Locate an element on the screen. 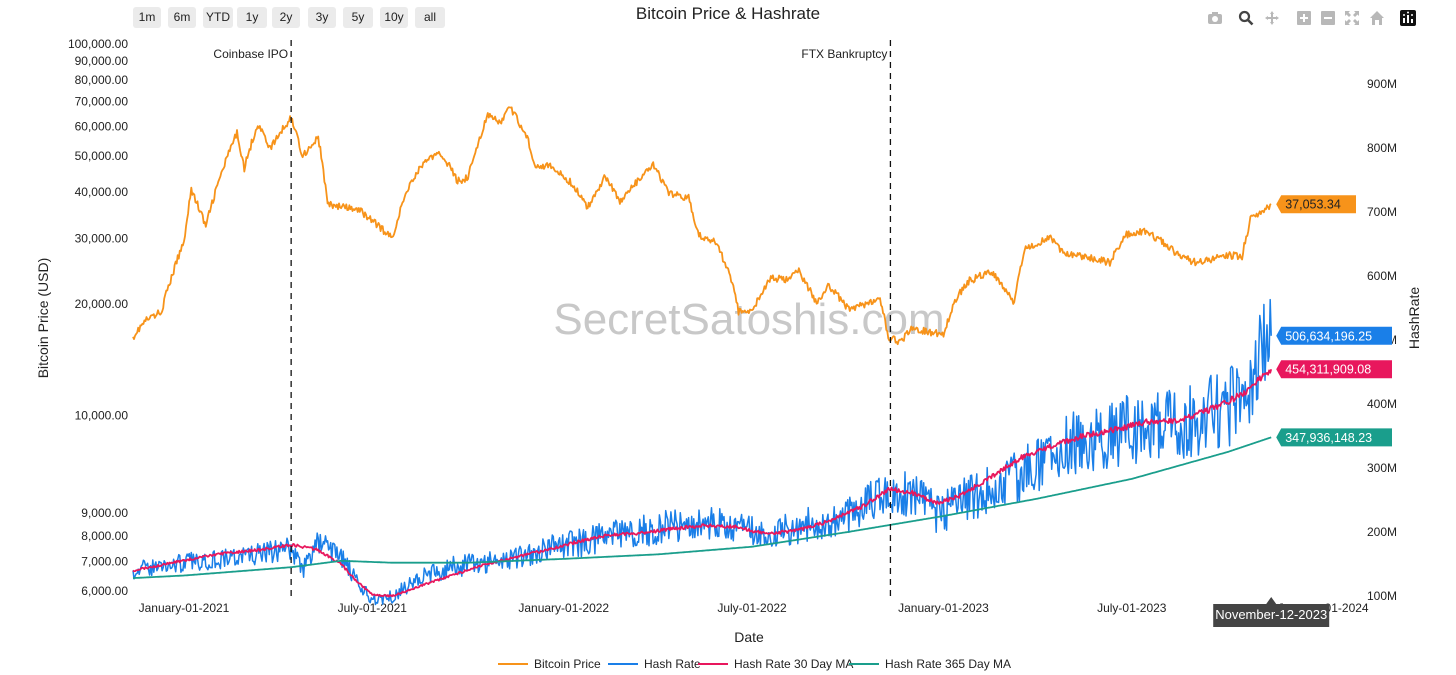  range-button-1y: 1y is located at coordinates (252, 17).